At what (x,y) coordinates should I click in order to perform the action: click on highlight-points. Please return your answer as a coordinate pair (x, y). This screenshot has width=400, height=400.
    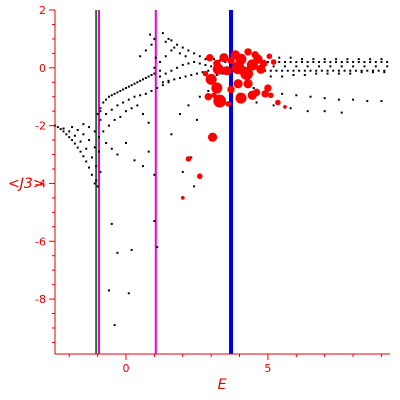
    Looking at the image, I should click on (233, 124).